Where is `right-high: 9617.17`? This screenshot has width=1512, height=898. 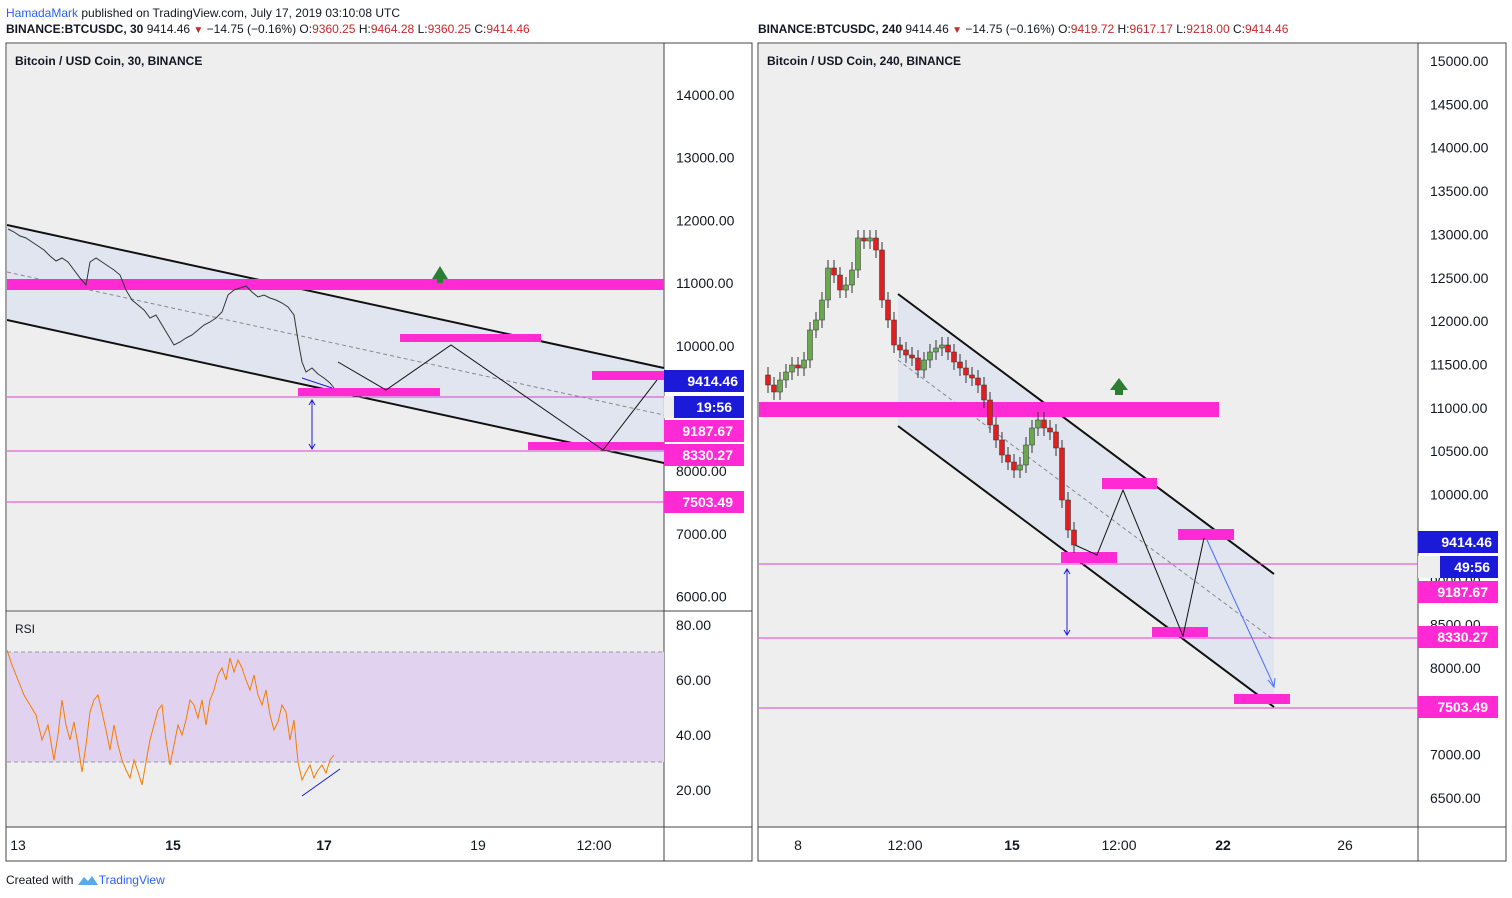
right-high: 9617.17 is located at coordinates (1151, 29).